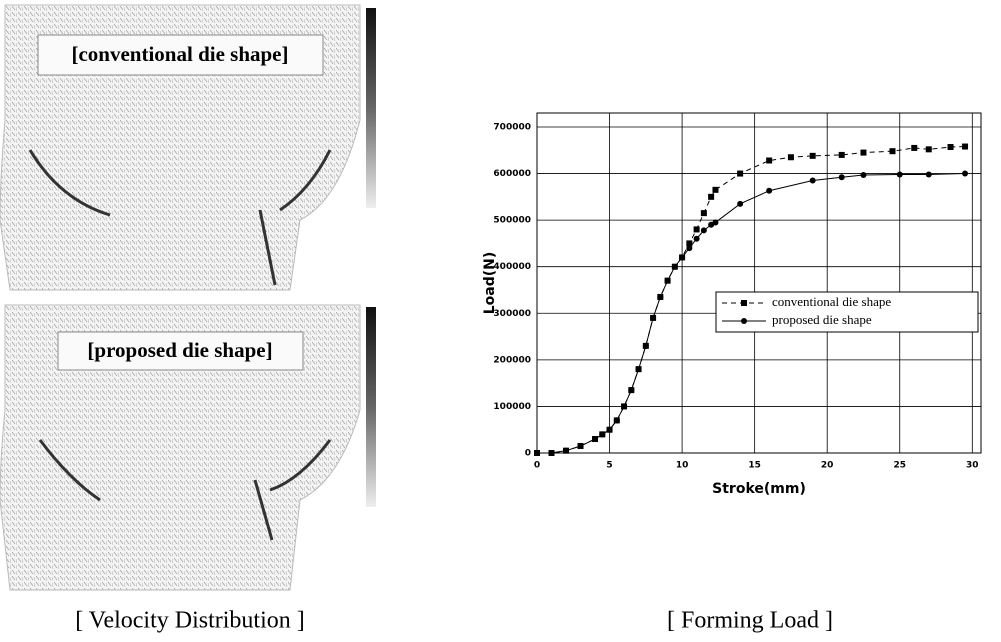  I want to click on sim-label: [proposed die shape], so click(179, 350).